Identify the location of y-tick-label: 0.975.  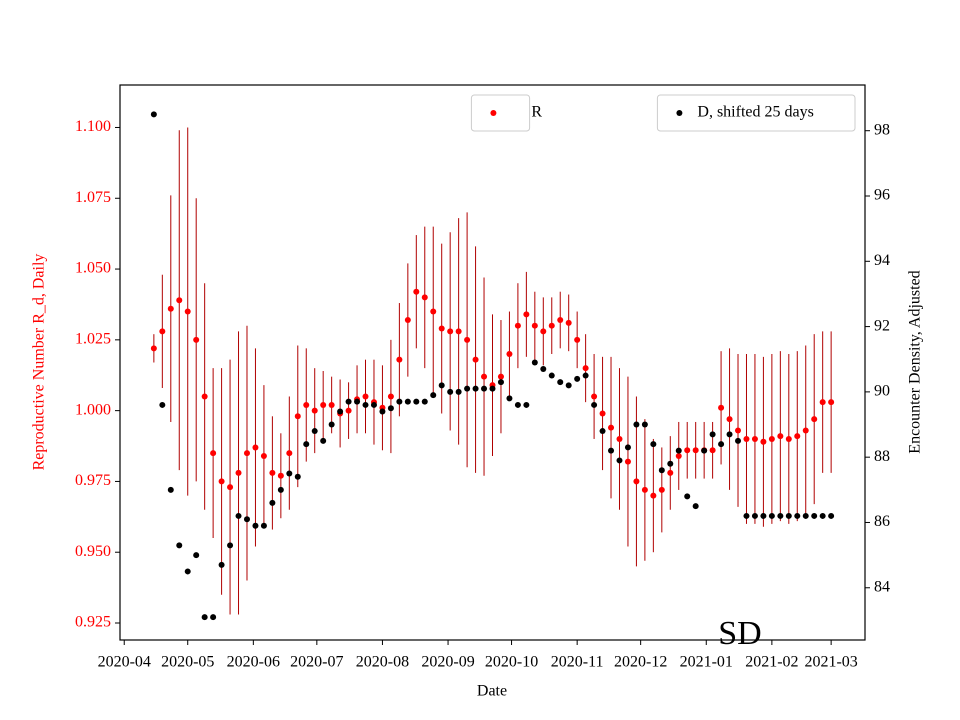
(93, 480).